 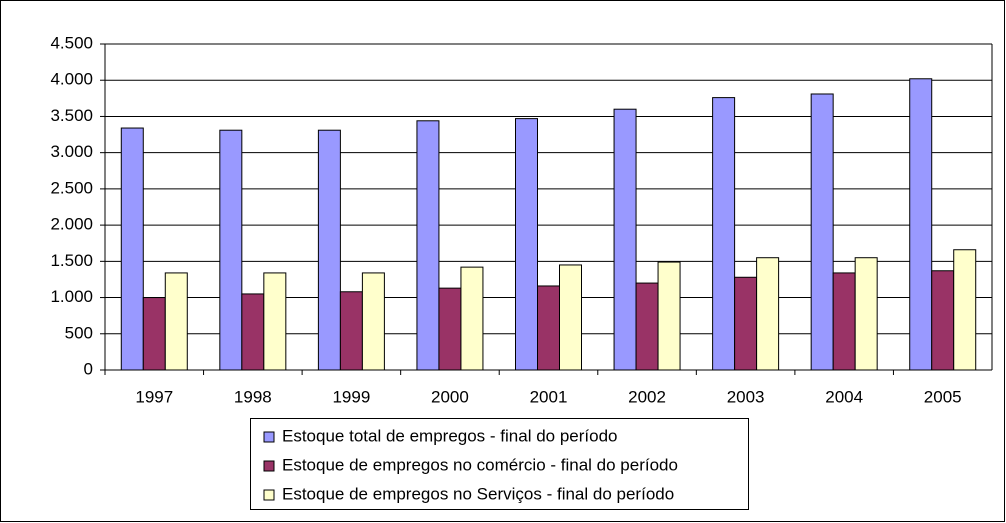 What do you see at coordinates (71, 151) in the screenshot?
I see `y-tick-label: 3.000` at bounding box center [71, 151].